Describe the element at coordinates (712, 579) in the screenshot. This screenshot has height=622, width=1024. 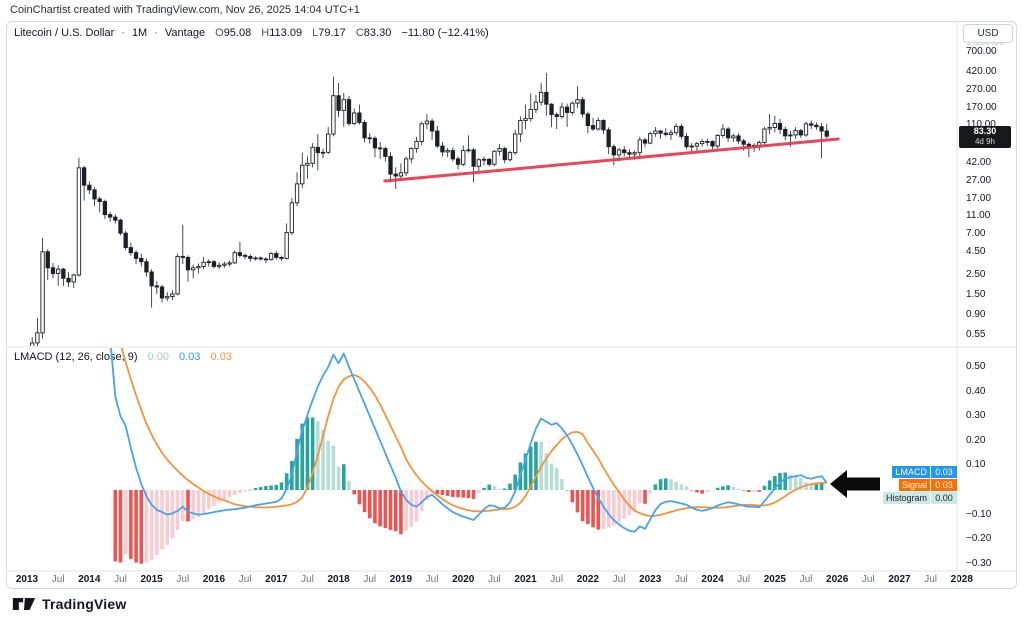
I see `time-axis-year-tick: 2024` at that location.